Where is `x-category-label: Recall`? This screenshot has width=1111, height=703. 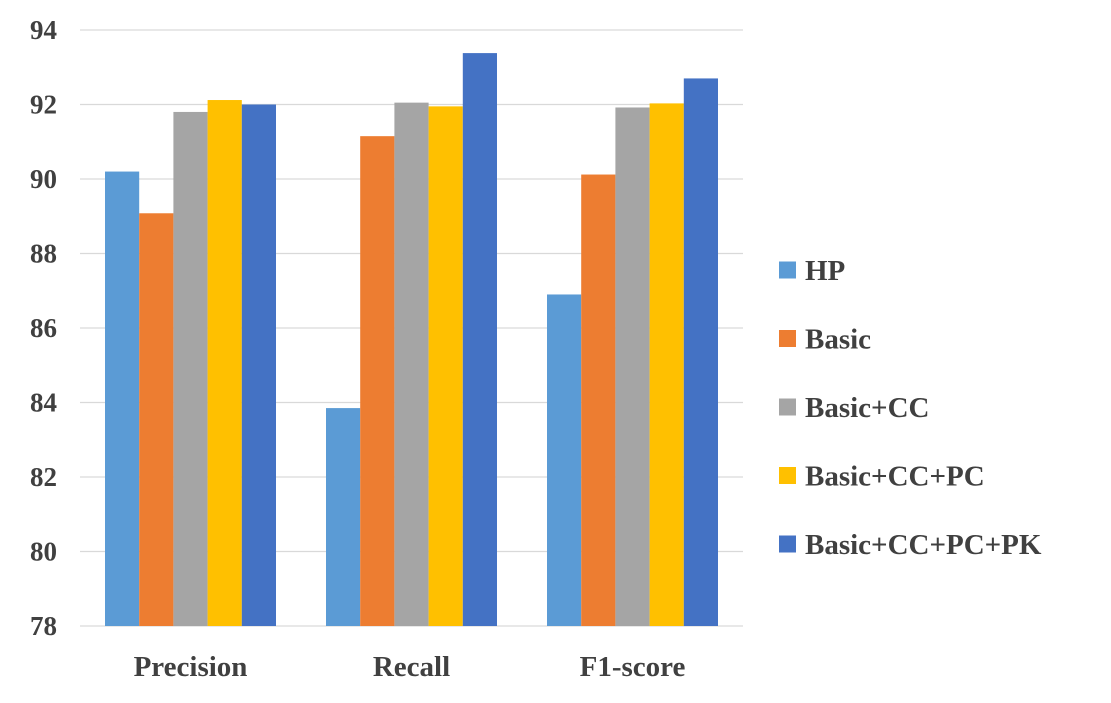
x-category-label: Recall is located at coordinates (411, 667).